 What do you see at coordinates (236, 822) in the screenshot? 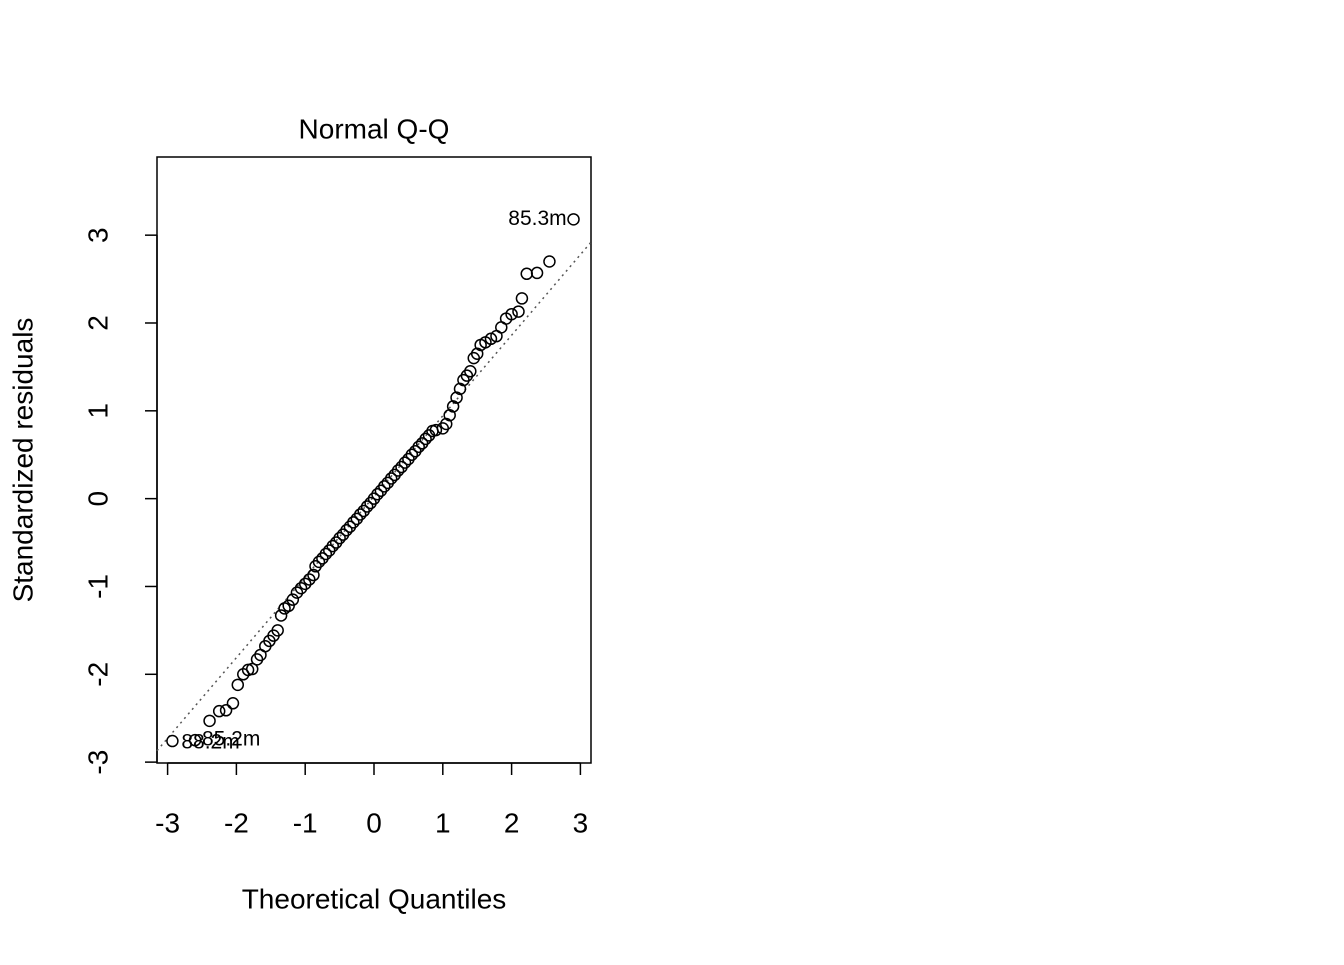
I see `x-tick-label: -2` at bounding box center [236, 822].